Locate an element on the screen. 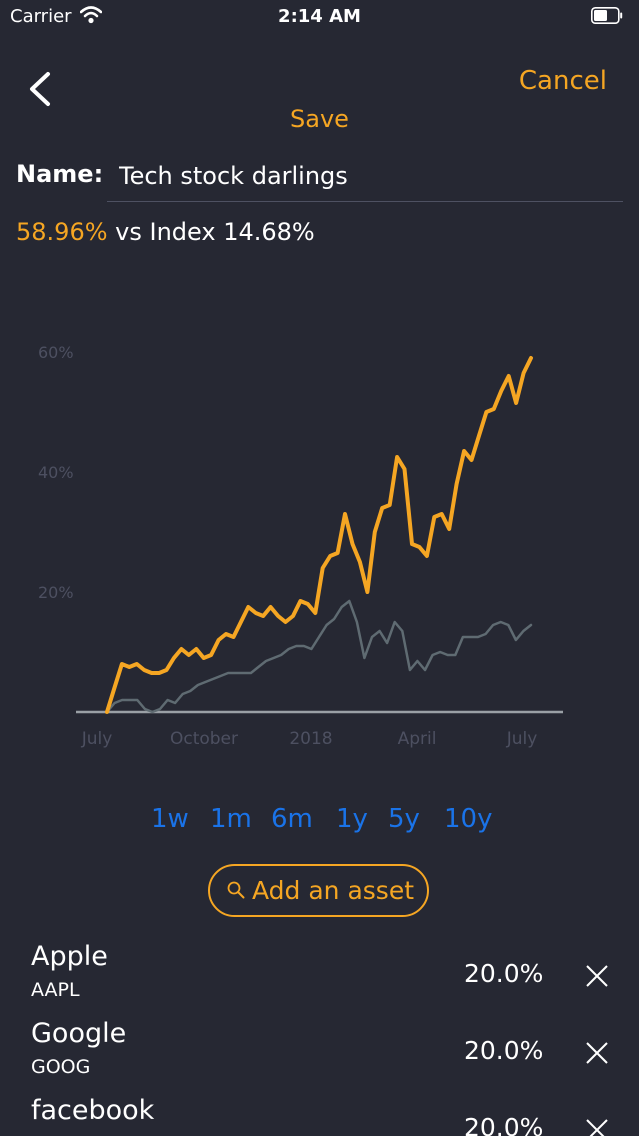 The height and width of the screenshot is (1136, 639). name-label: Name: is located at coordinates (60, 174).